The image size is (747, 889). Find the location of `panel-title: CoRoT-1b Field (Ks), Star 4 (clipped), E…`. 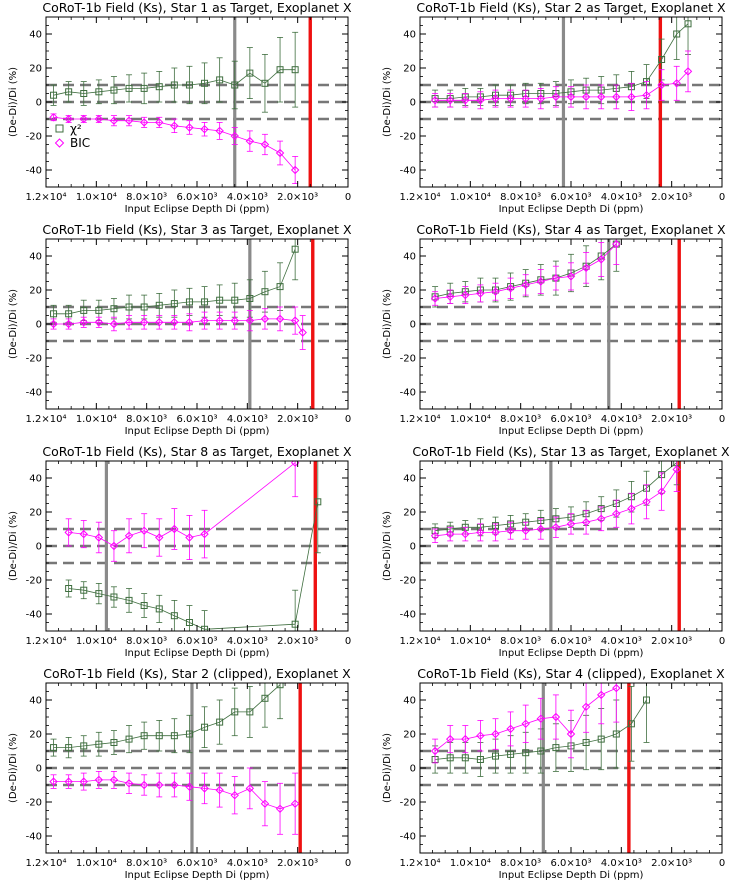

panel-title: CoRoT-1b Field (Ks), Star 4 (clipped), E… is located at coordinates (571, 673).